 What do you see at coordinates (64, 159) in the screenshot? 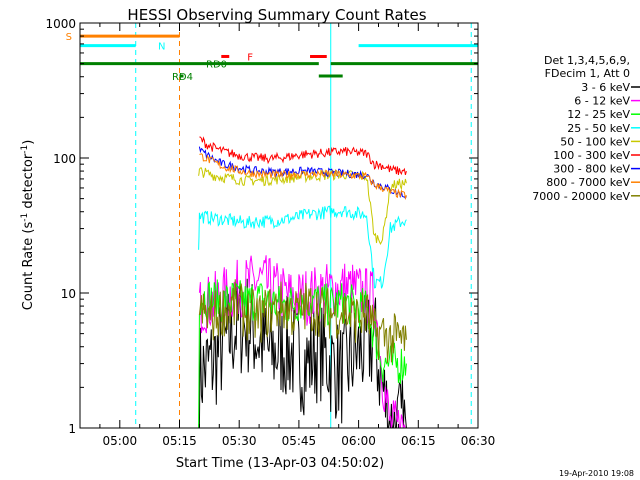
I see `y-tick-label: 100` at bounding box center [64, 159].